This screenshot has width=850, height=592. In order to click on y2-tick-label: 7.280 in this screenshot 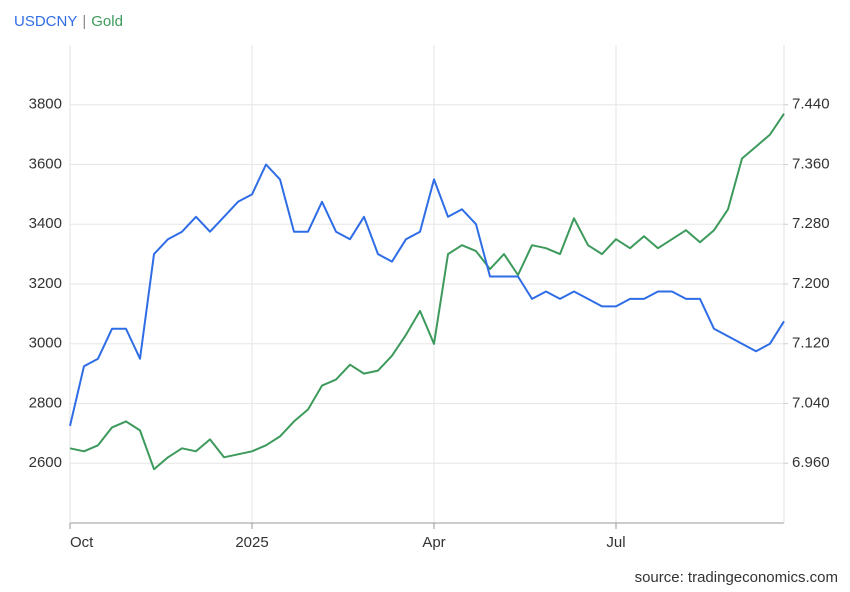, I will do `click(811, 223)`.